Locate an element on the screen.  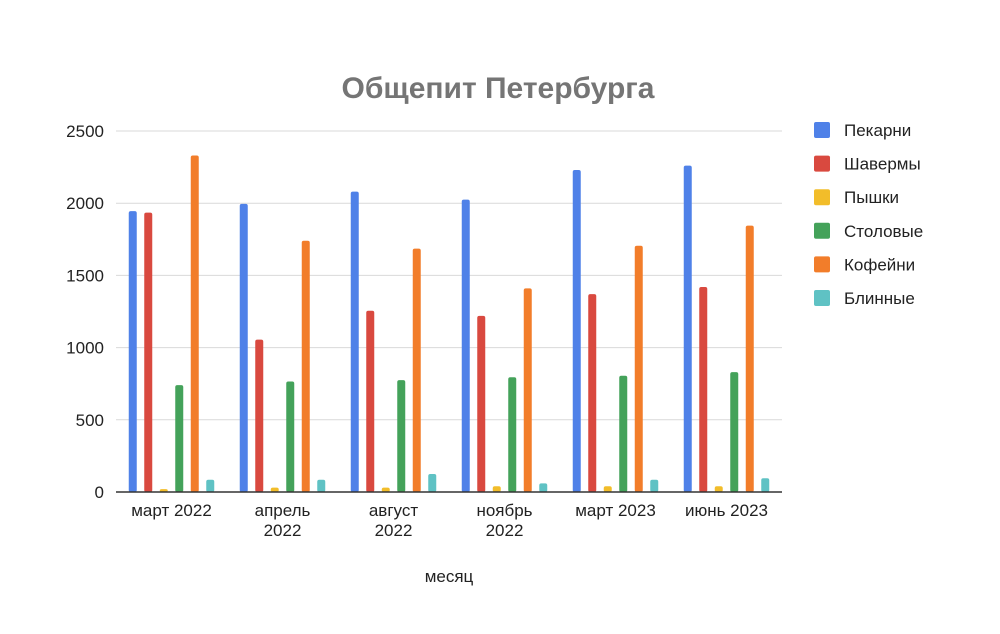
legend-item: Шавермы is located at coordinates (867, 164).